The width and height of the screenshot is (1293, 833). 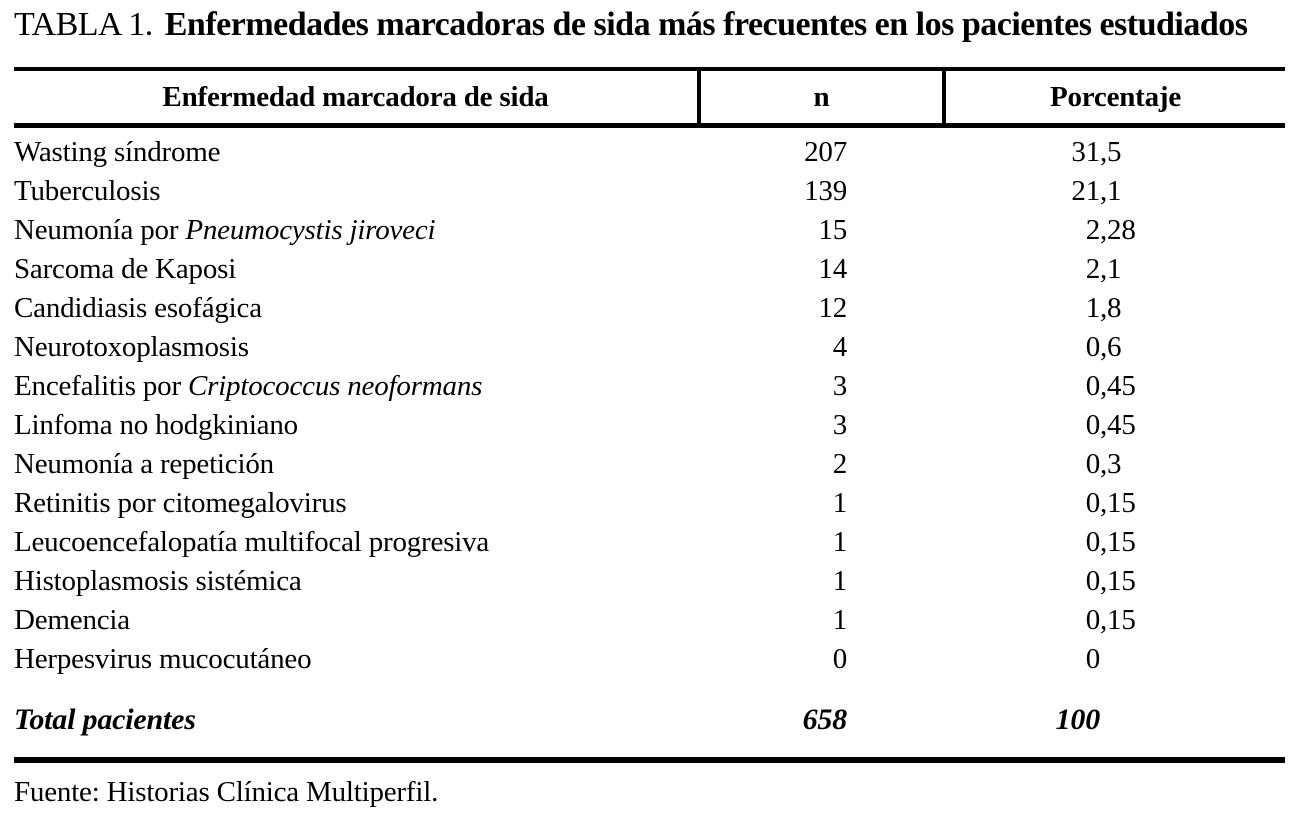 What do you see at coordinates (1085, 191) in the screenshot?
I see `pct-int: 21` at bounding box center [1085, 191].